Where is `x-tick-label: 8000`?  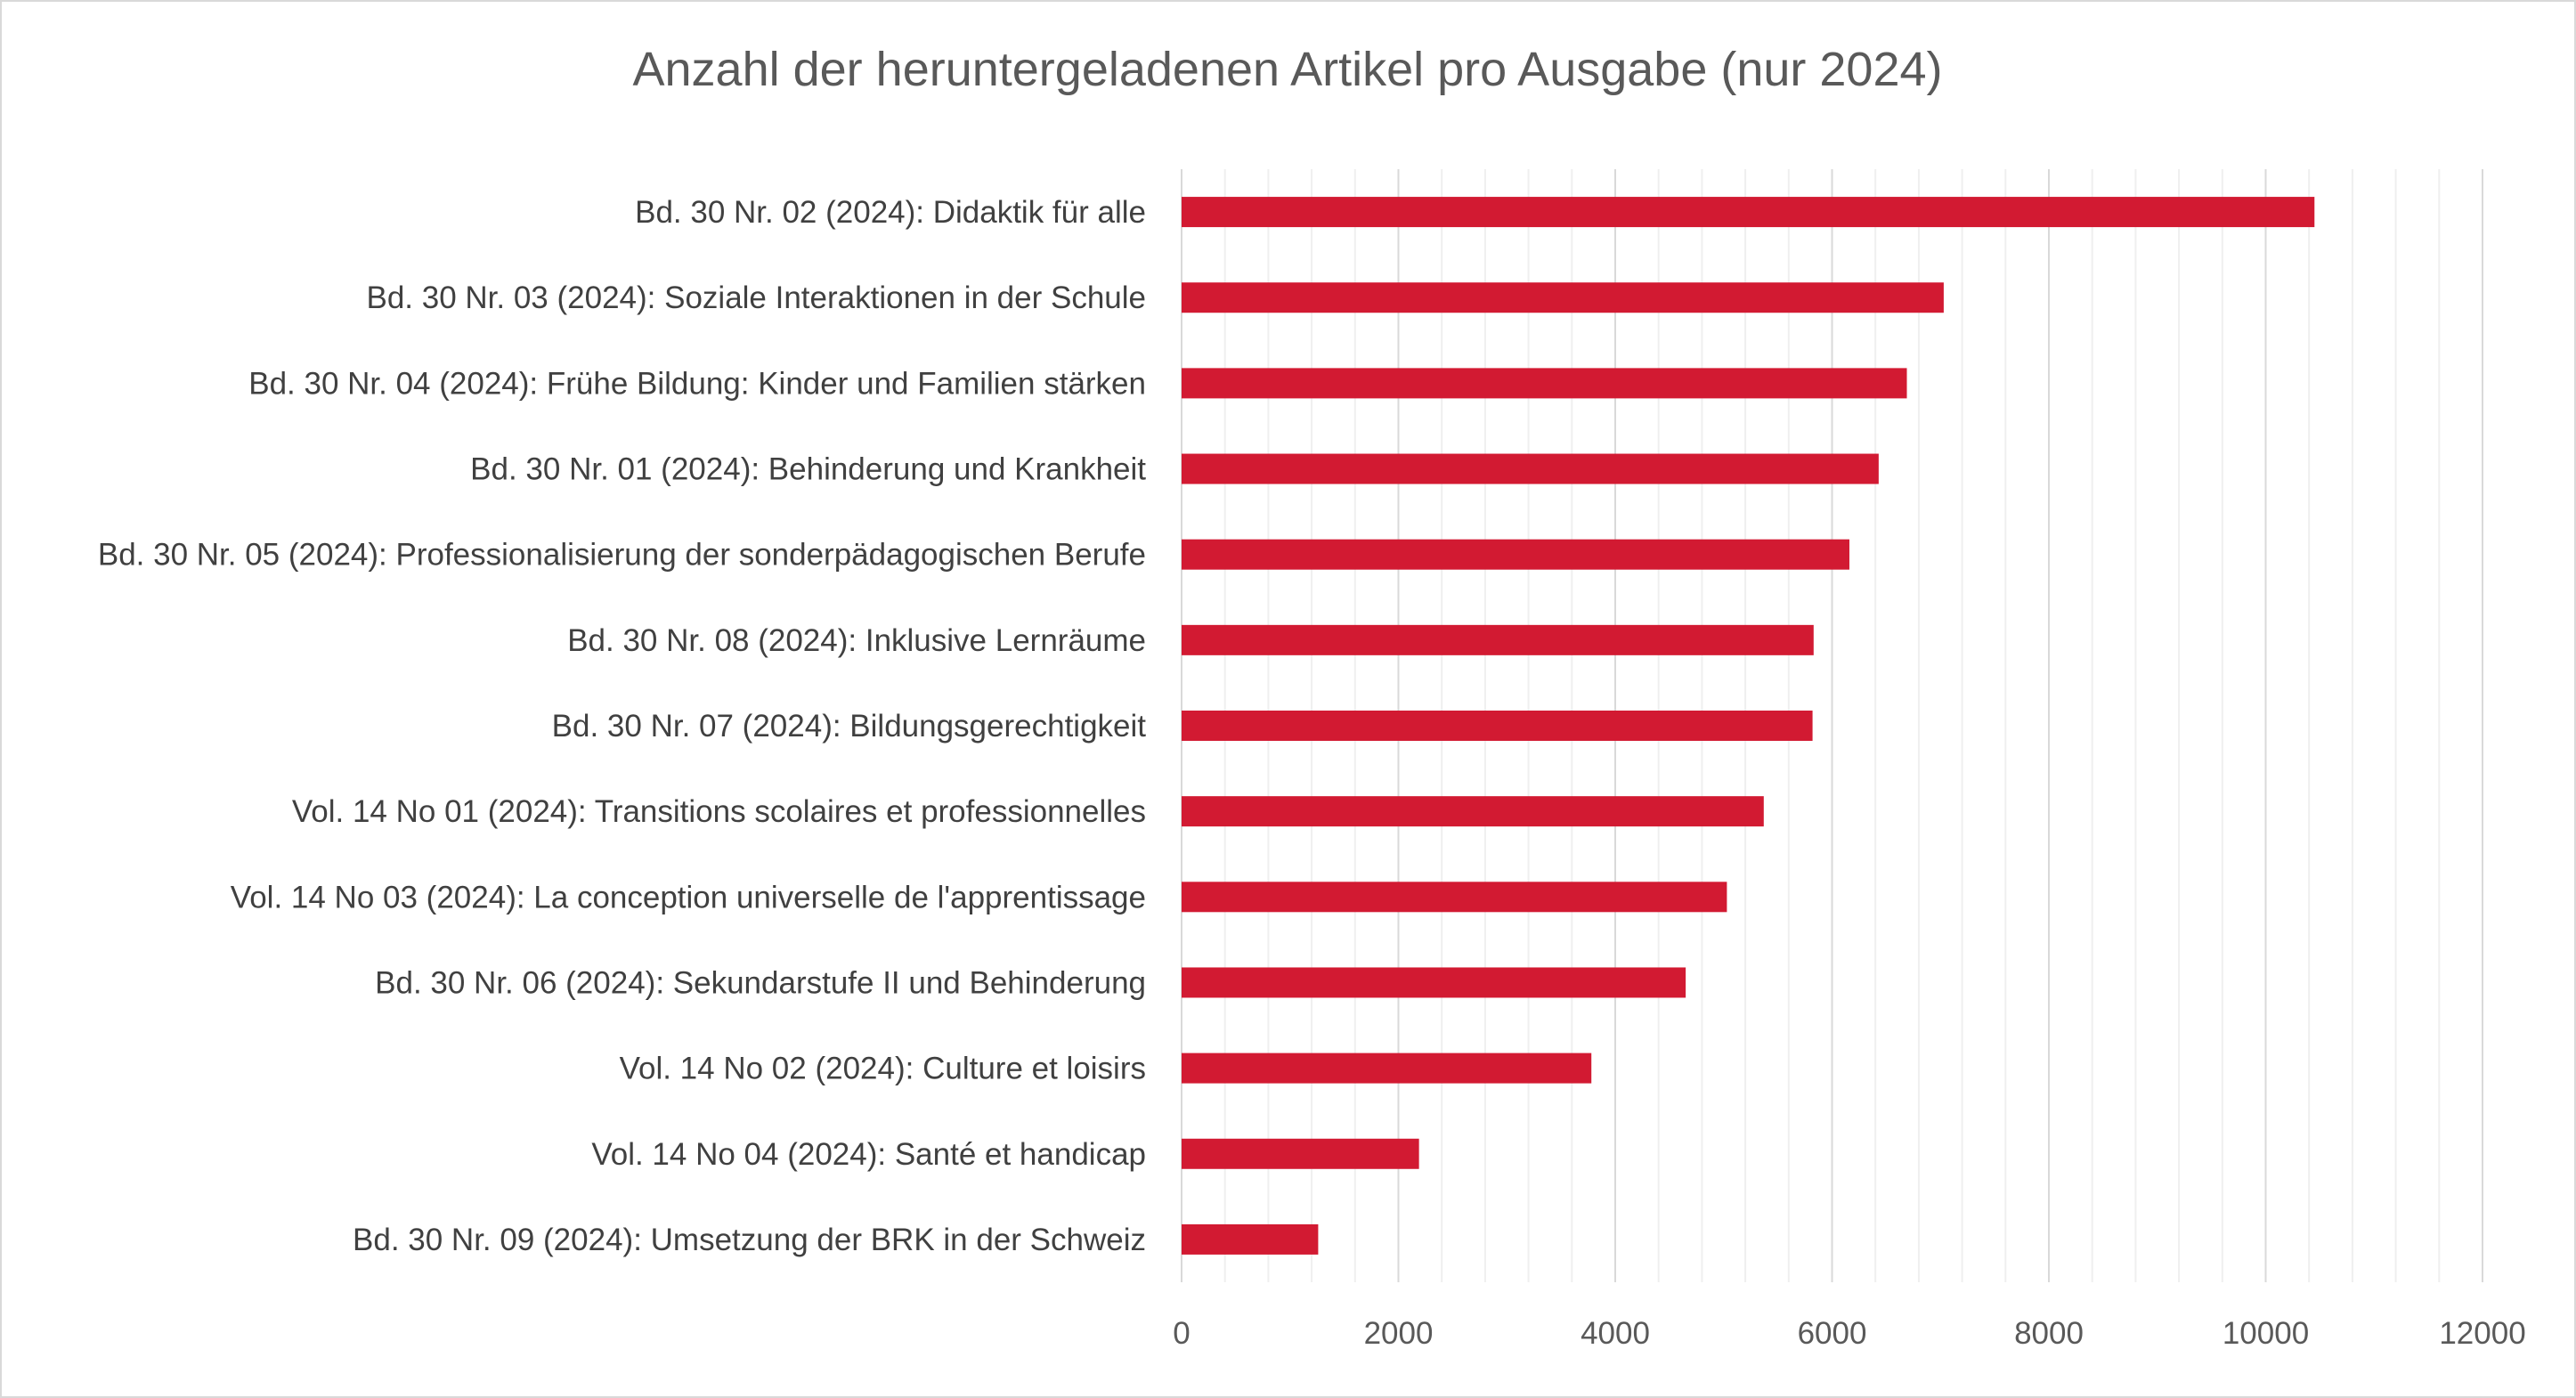
x-tick-label: 8000 is located at coordinates (2049, 1333).